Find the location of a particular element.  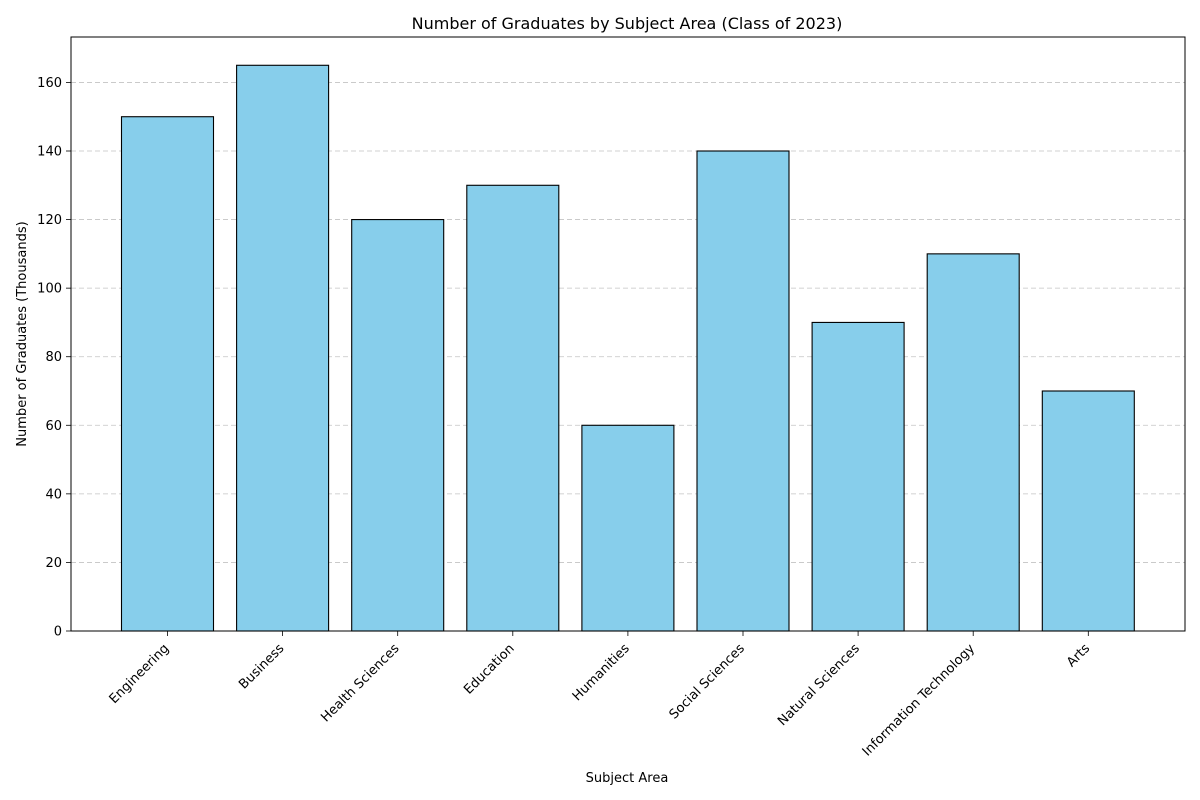

y-axis-ticks: 0 20 40 60 80 100 120 140 160 is located at coordinates (54, 358).